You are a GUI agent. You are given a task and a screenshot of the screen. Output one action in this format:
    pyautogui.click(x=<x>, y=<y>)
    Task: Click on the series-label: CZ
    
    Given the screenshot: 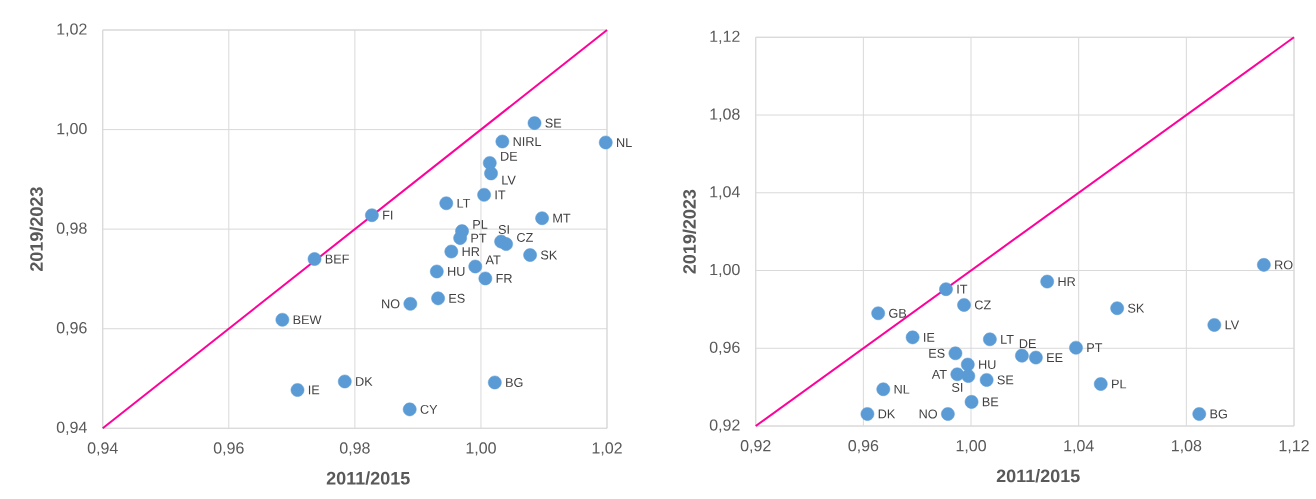 What is the action you would take?
    pyautogui.click(x=525, y=237)
    